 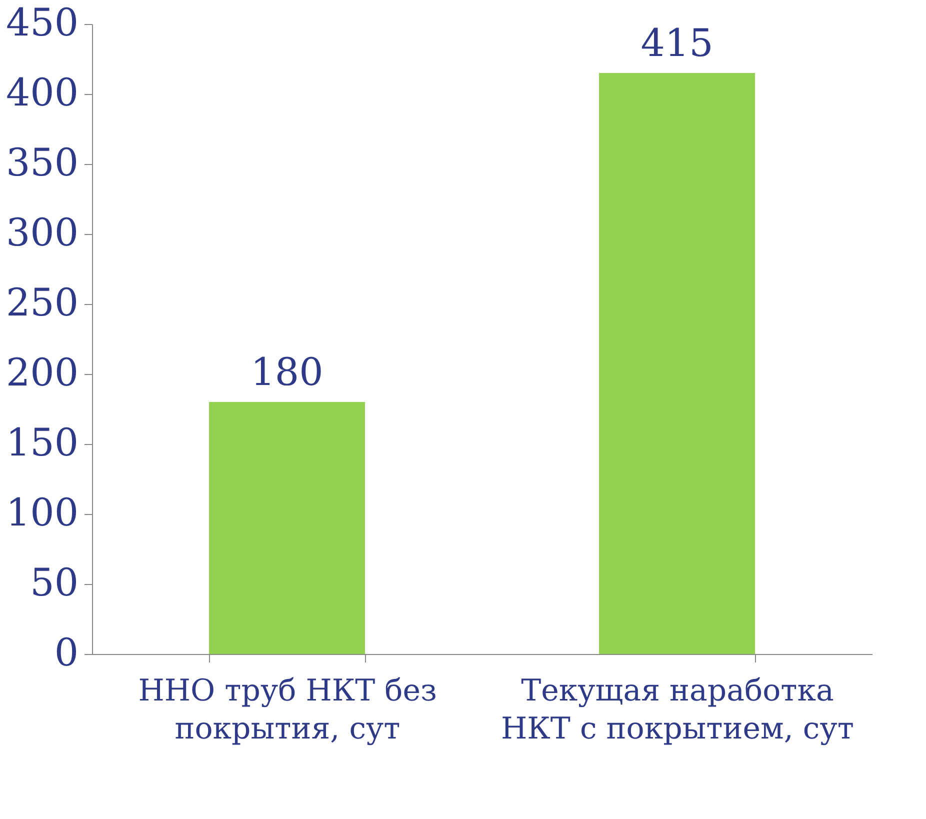 I want to click on y-tick-label: 400, so click(x=42, y=92).